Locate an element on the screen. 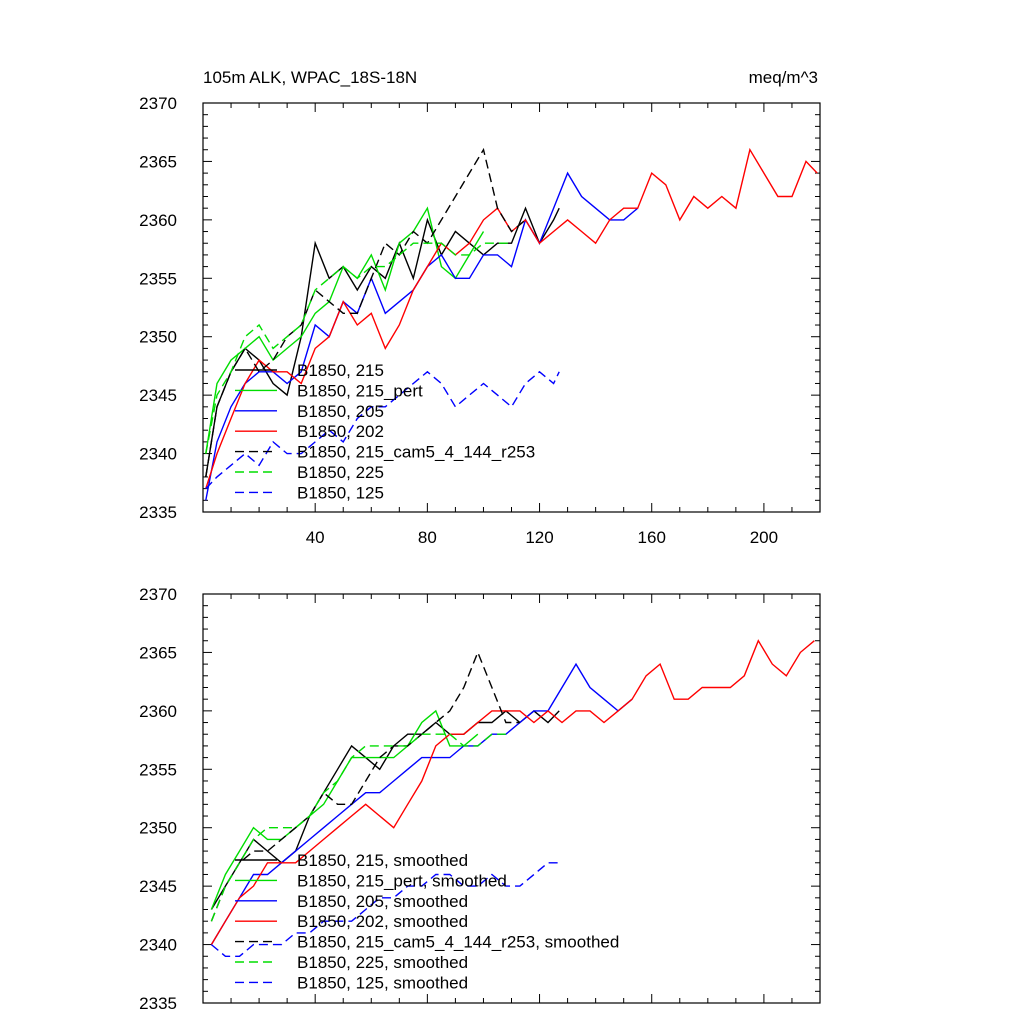 Image resolution: width=1024 pixels, height=1024 pixels. legend-label: B1850, 215 is located at coordinates (340, 370).